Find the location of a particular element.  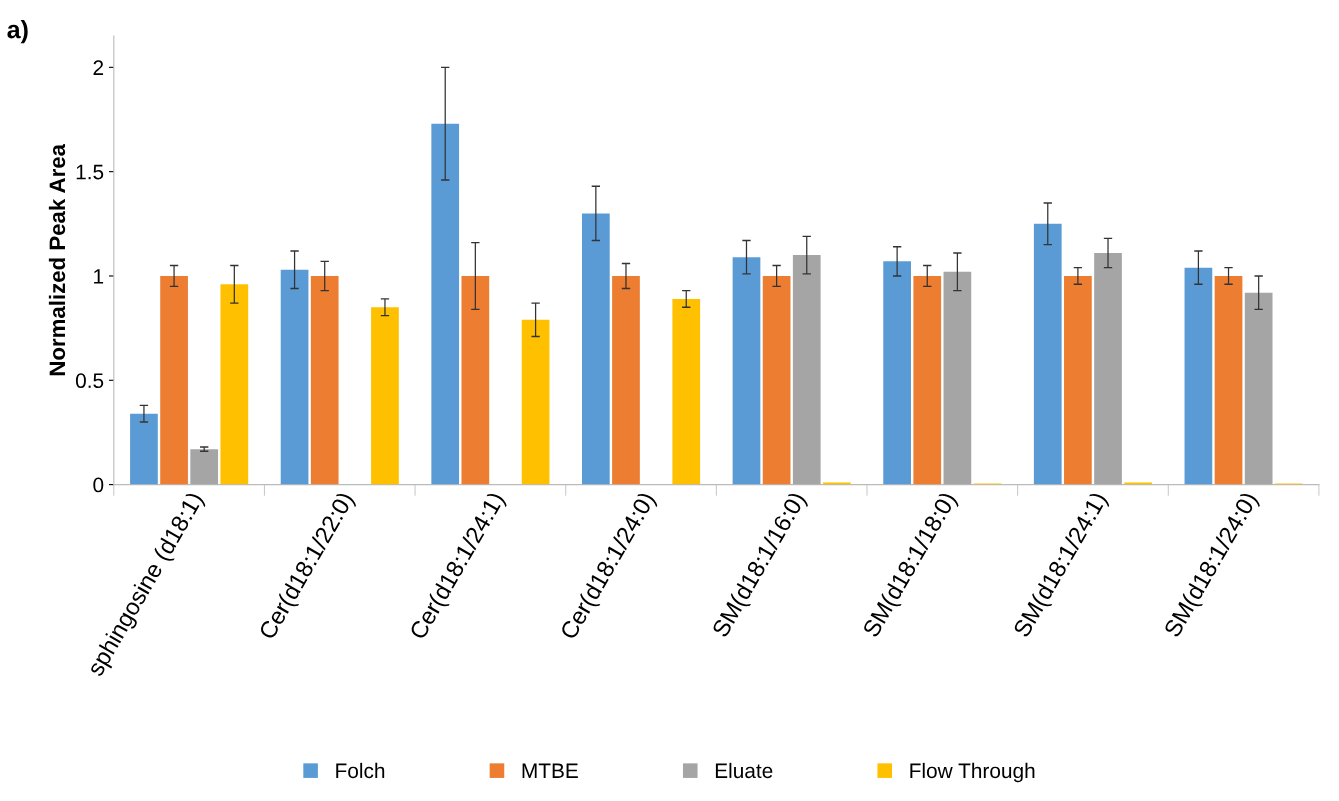

y-tick-label: 0.5 is located at coordinates (89, 381).